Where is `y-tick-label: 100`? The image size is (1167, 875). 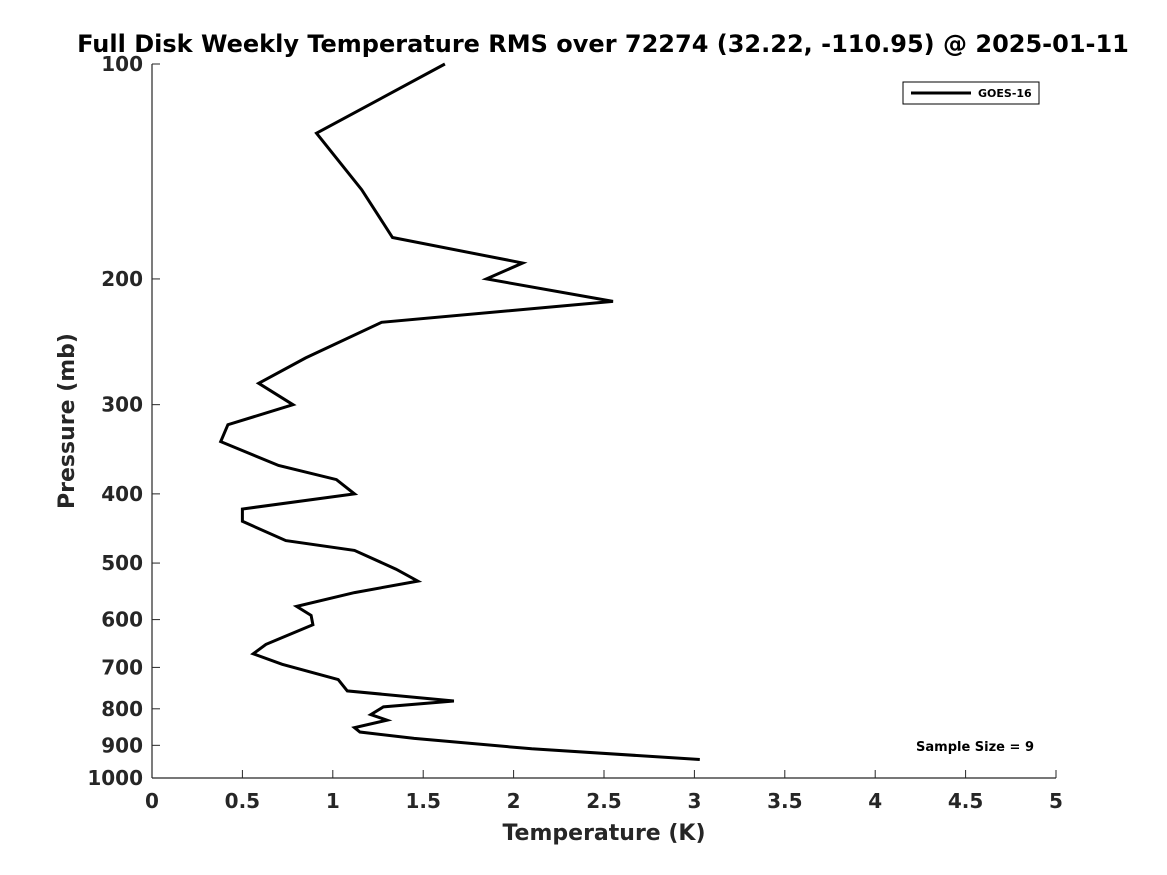
y-tick-label: 100 is located at coordinates (122, 64).